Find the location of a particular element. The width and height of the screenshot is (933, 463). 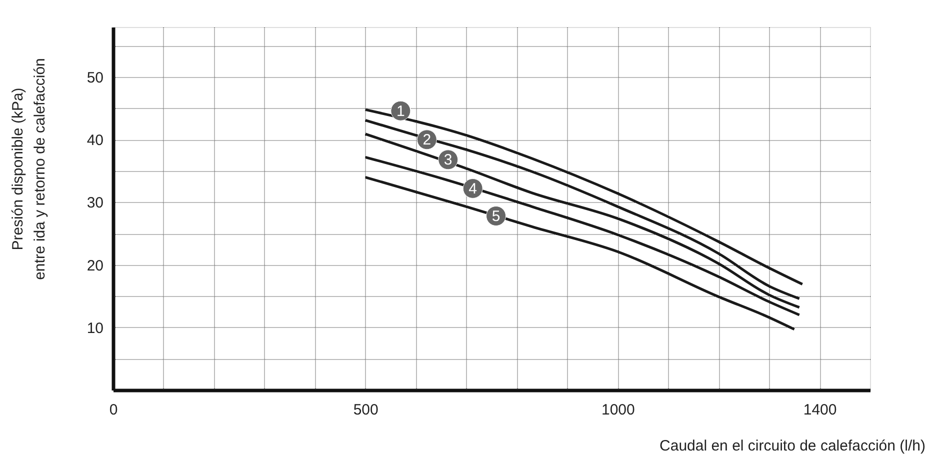

y-tick-label: 20 is located at coordinates (95, 265).